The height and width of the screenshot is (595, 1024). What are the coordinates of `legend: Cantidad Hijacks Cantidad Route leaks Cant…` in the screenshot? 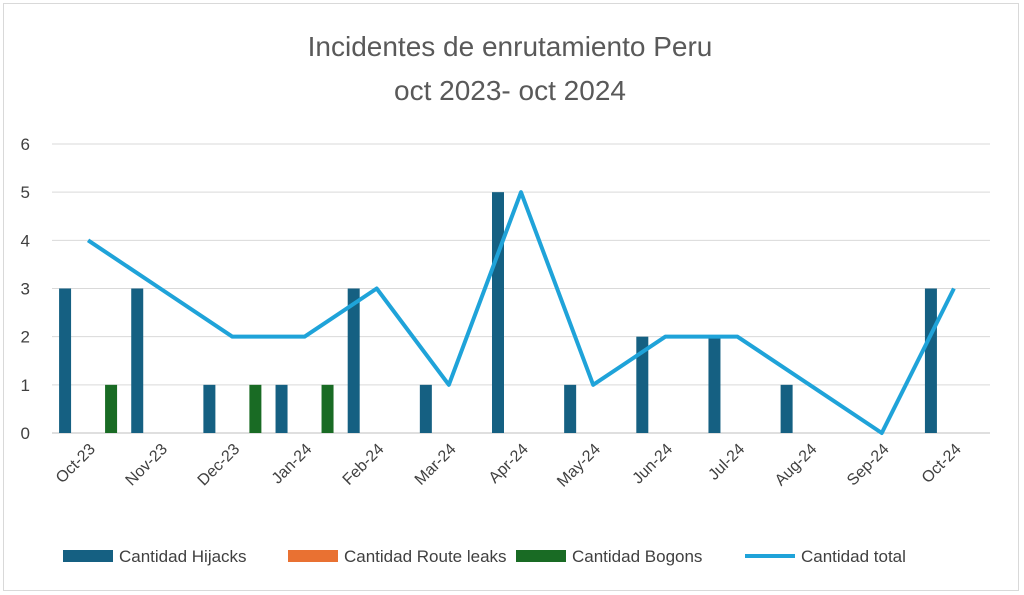 It's located at (484, 556).